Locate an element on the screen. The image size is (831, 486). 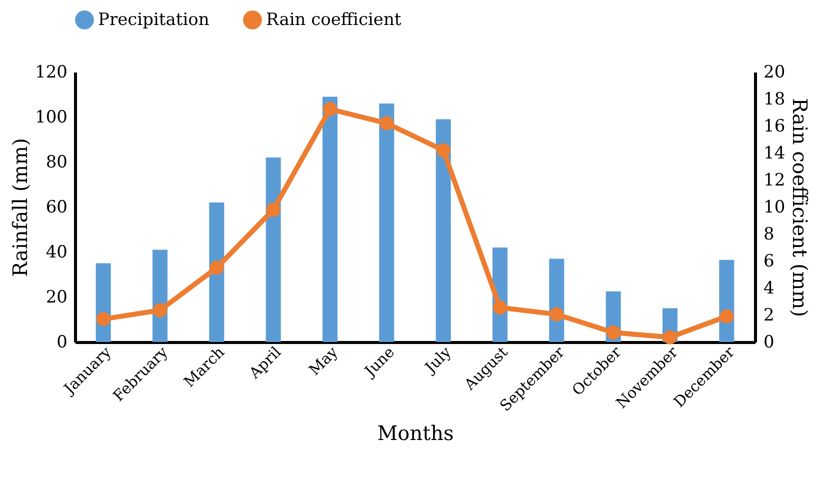
legend-label: Precipitation is located at coordinates (154, 20).